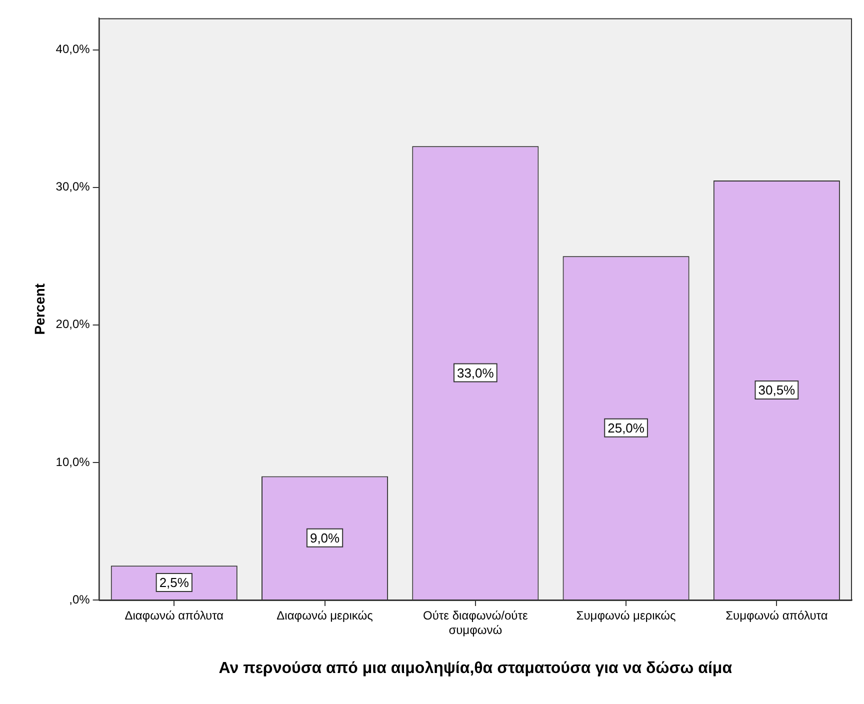 The image size is (864, 704). What do you see at coordinates (79, 599) in the screenshot?
I see `y-tick-label: ,0%` at bounding box center [79, 599].